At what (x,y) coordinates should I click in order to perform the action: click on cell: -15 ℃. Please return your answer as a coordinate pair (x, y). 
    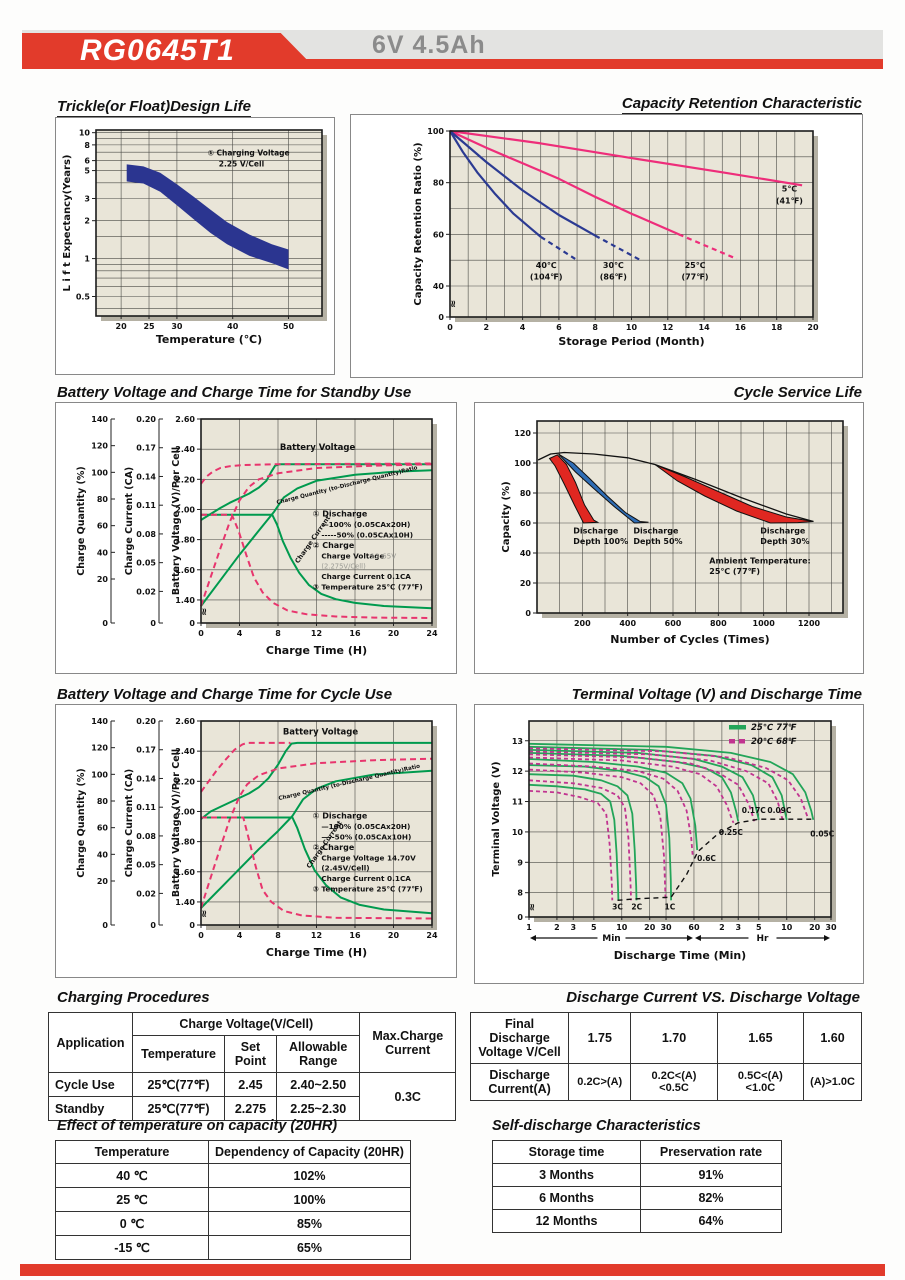
    Looking at the image, I should click on (132, 1247).